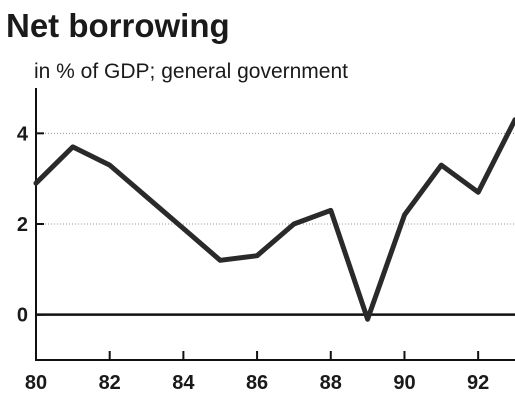 The image size is (515, 400). What do you see at coordinates (478, 383) in the screenshot?
I see `x-tick-label-1992: 92` at bounding box center [478, 383].